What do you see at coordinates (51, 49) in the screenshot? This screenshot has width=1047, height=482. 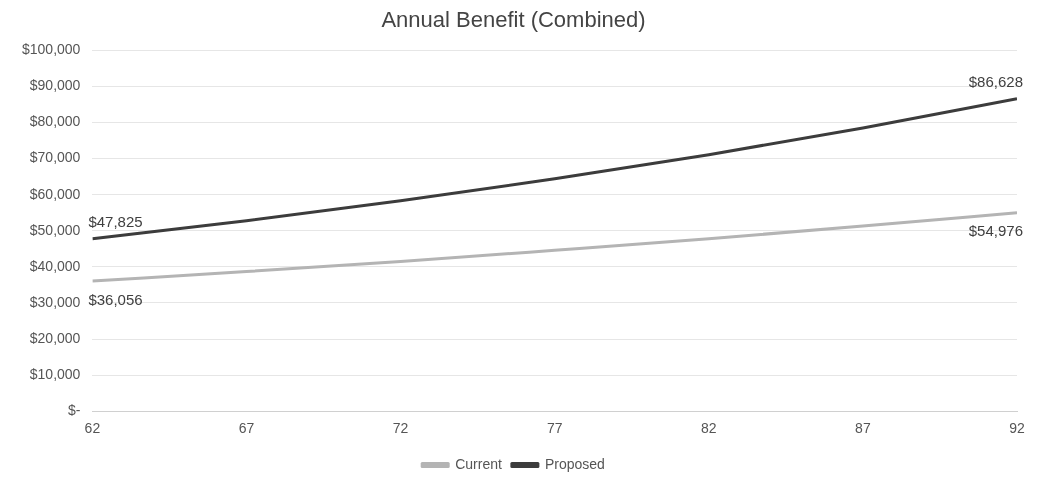 I see `y-tick-label: $100,000` at bounding box center [51, 49].